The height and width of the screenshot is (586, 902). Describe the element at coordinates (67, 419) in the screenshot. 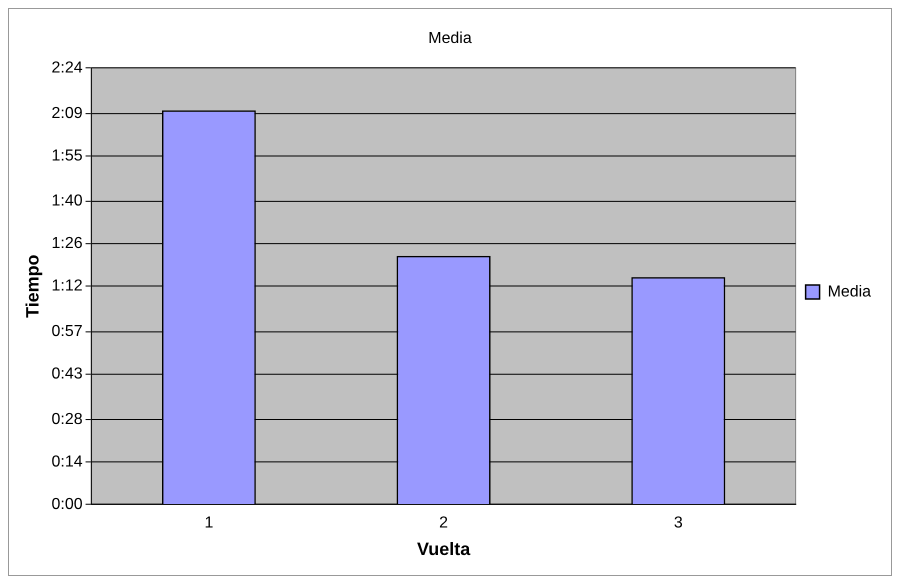

I see `y-tick-label: 0:28` at that location.